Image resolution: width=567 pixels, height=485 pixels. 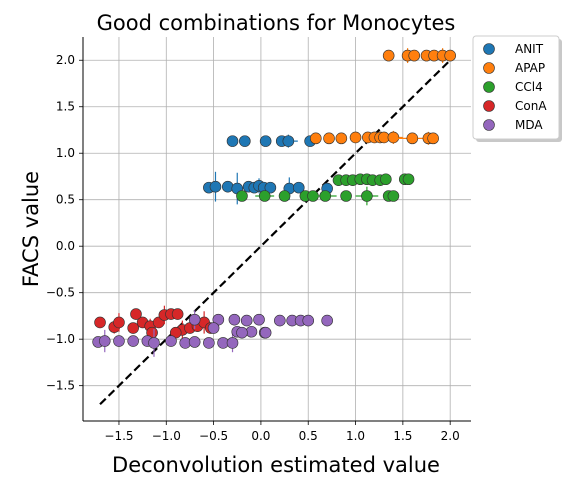 I want to click on legend-box, so click(x=516, y=87).